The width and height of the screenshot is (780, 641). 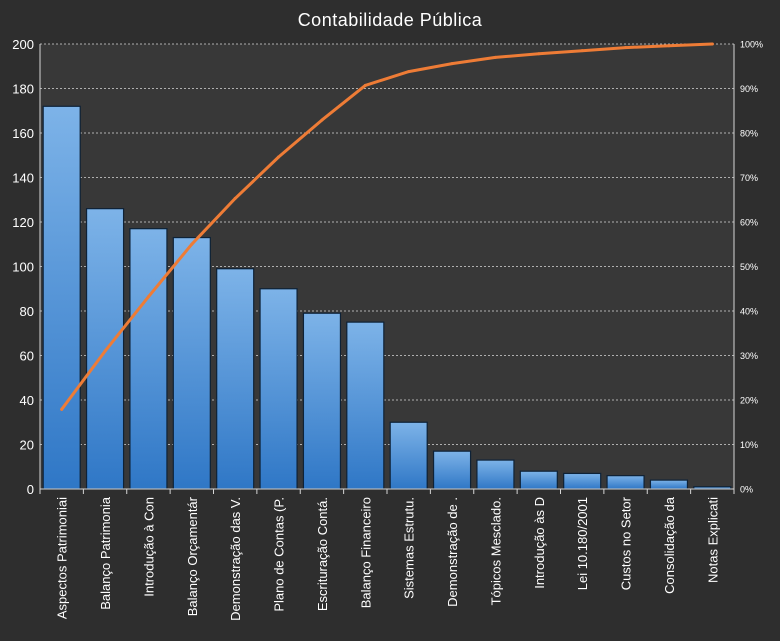 I want to click on y-right-tick-label: 40%, so click(x=749, y=312).